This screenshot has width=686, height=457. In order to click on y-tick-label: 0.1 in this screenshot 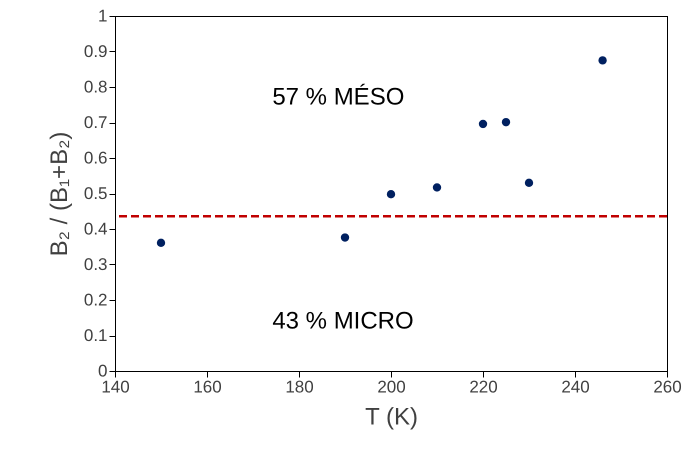, I will do `click(96, 335)`.